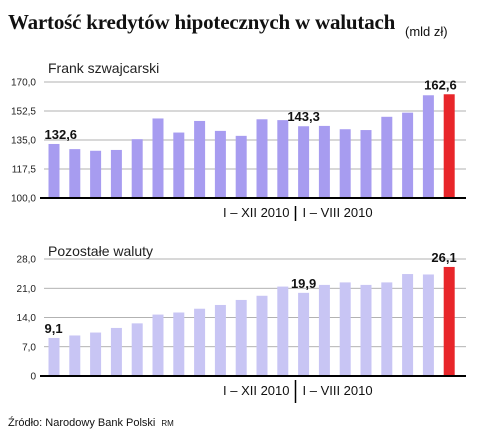  What do you see at coordinates (54, 328) in the screenshot?
I see `data-label: 9,1` at bounding box center [54, 328].